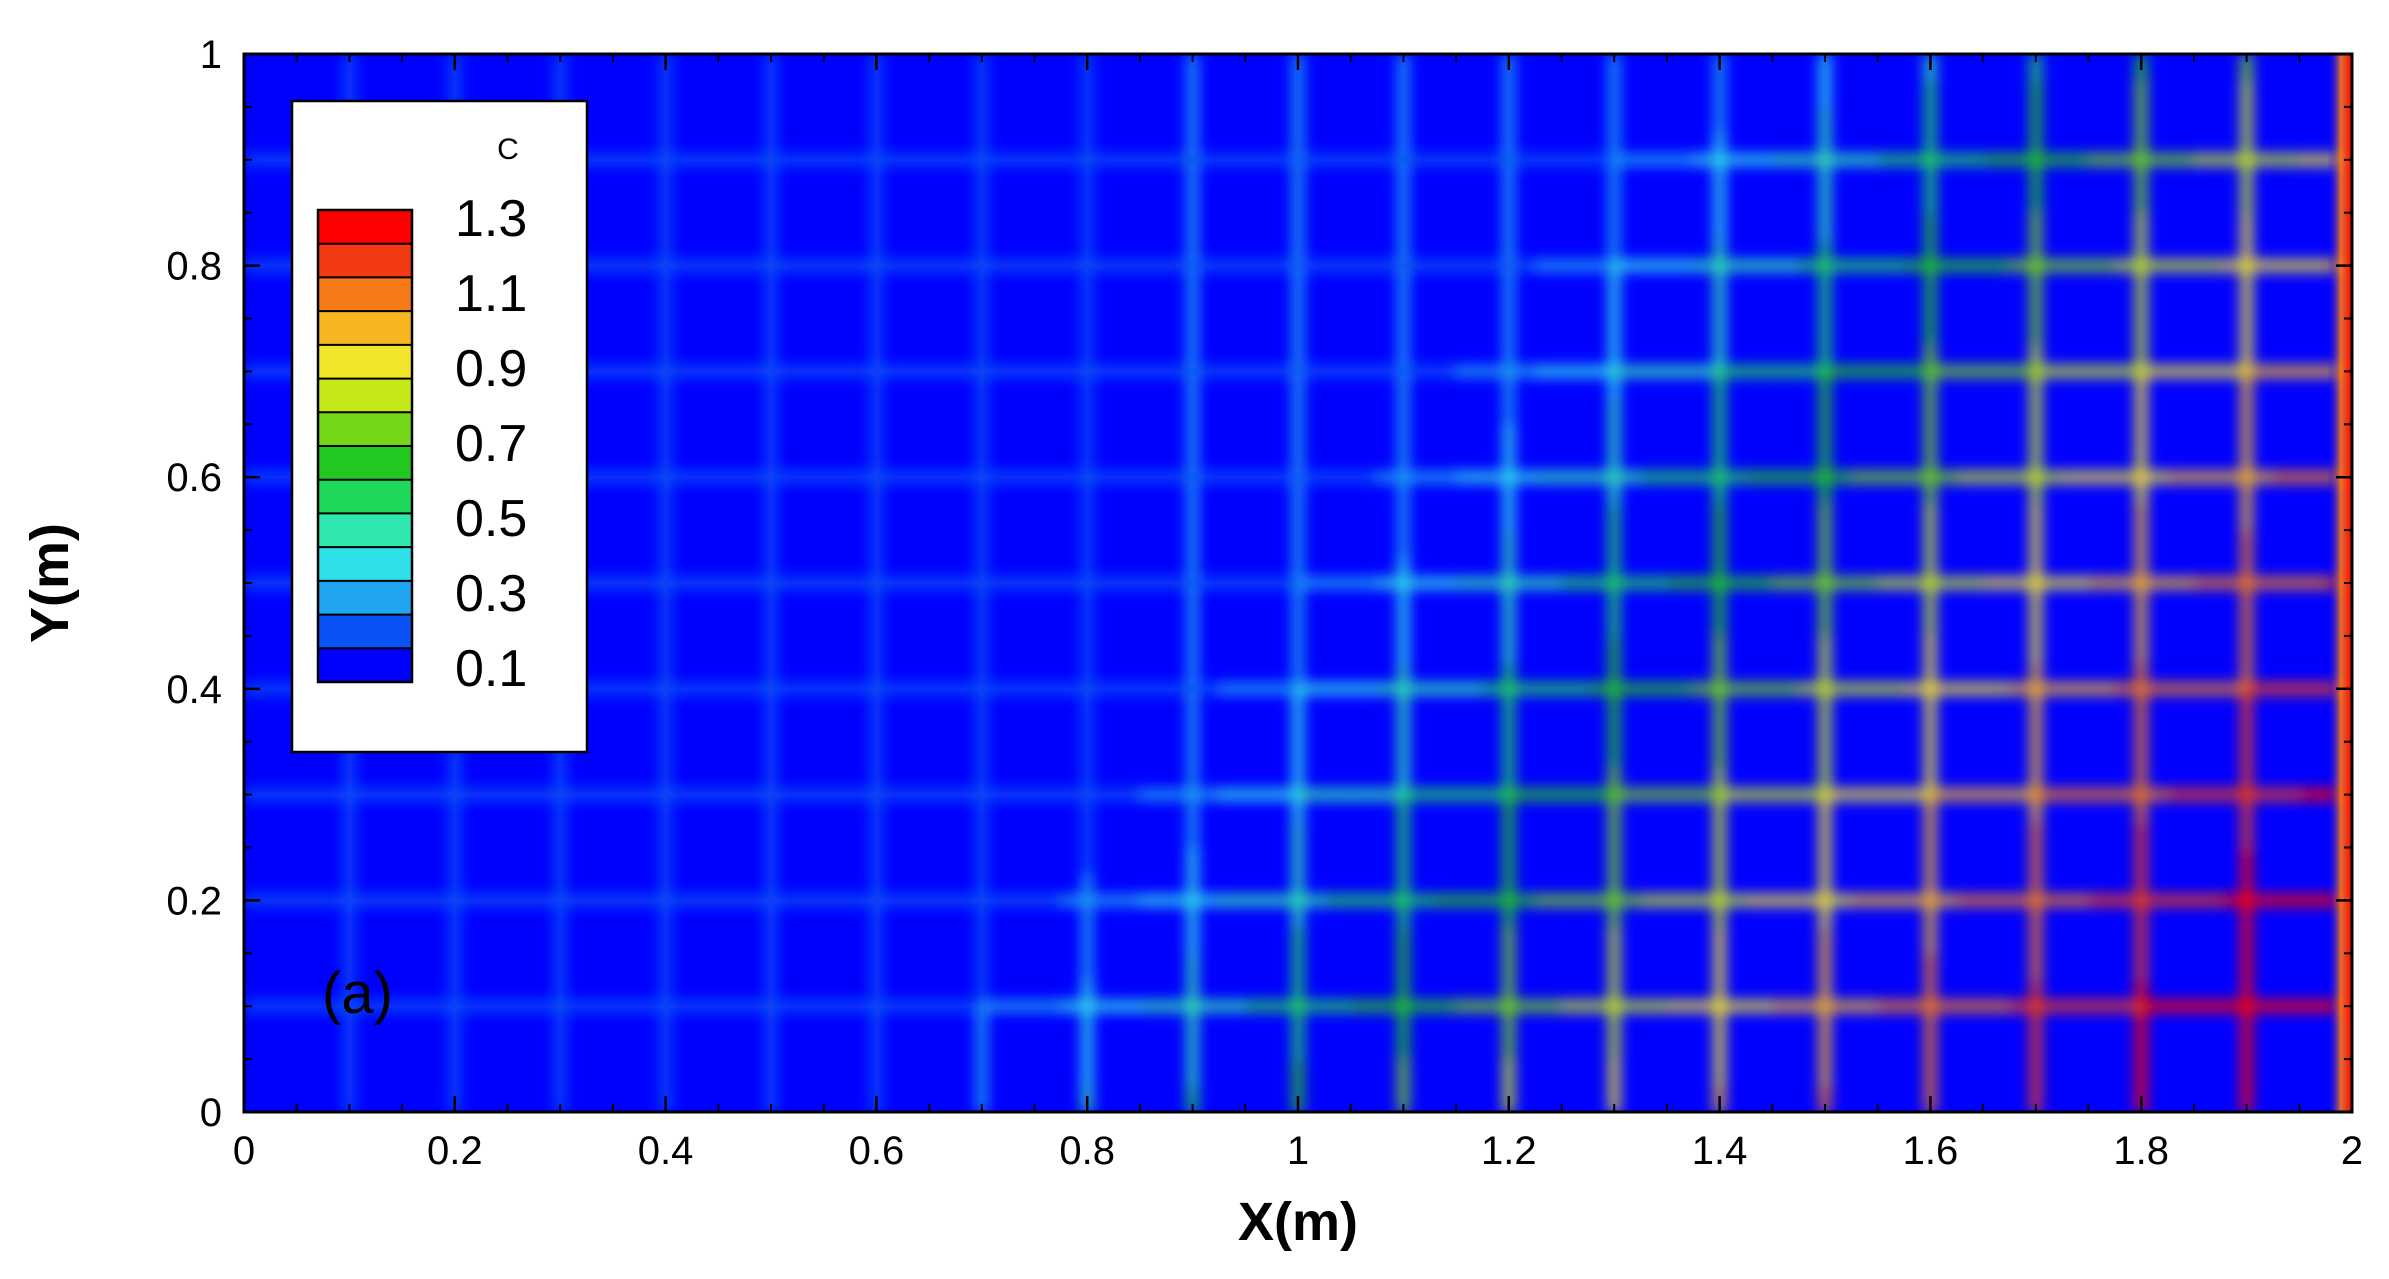 The image size is (2389, 1279). Describe the element at coordinates (365, 362) in the screenshot. I see `legend-swatch` at that location.